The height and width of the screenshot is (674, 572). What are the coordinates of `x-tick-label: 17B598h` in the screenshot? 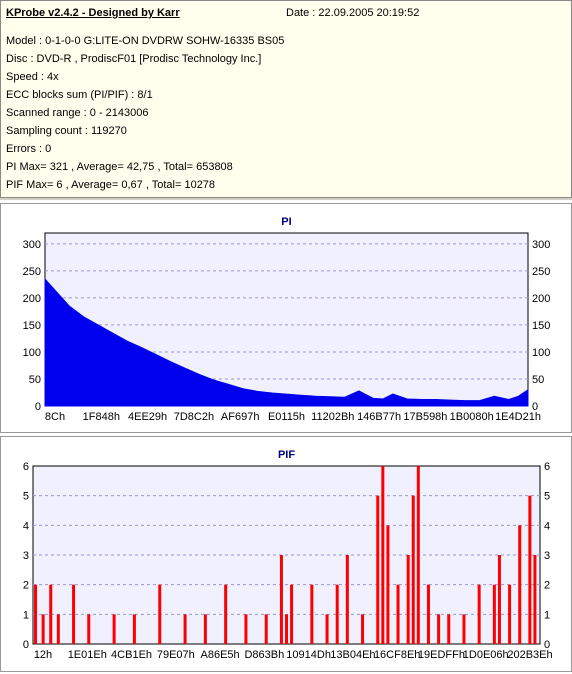 It's located at (425, 417).